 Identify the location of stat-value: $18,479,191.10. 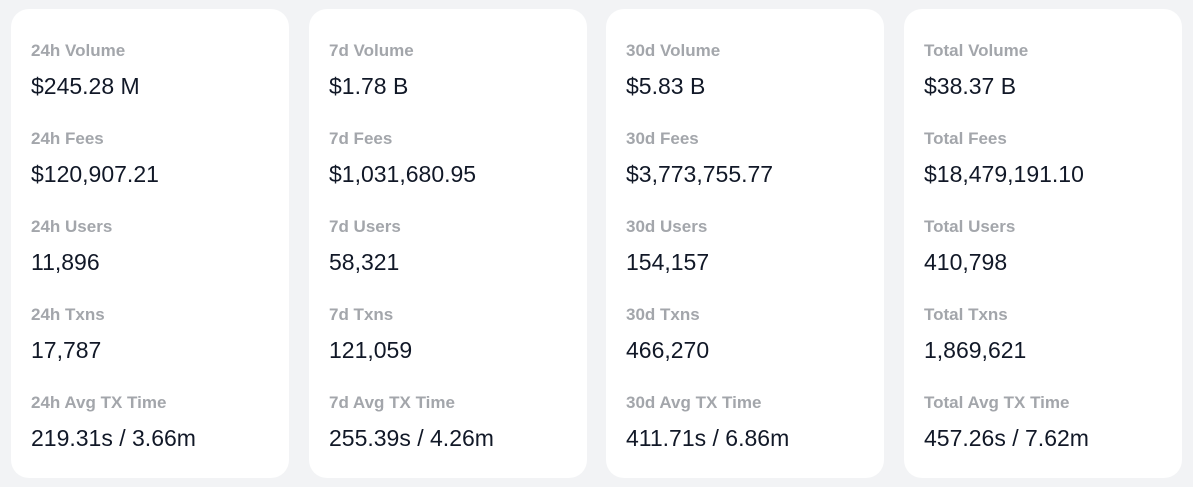
(1004, 174).